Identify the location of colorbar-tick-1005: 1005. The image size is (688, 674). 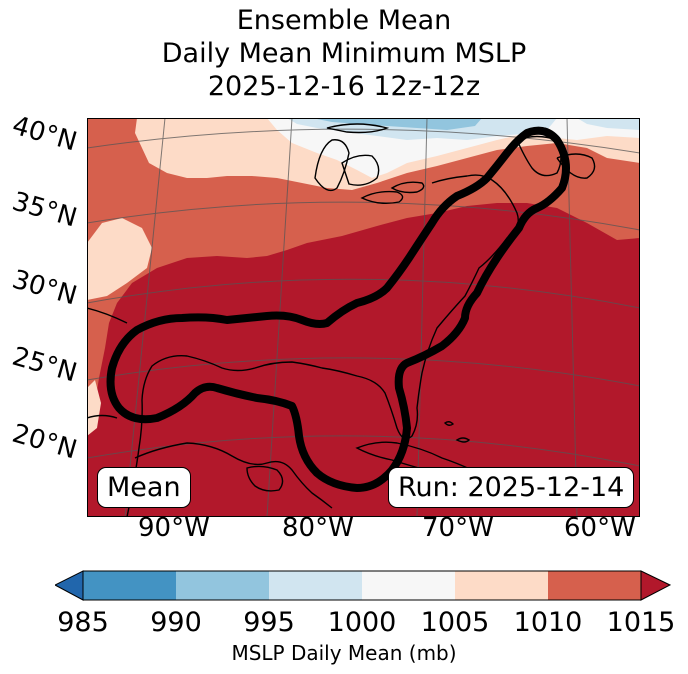
(455, 622).